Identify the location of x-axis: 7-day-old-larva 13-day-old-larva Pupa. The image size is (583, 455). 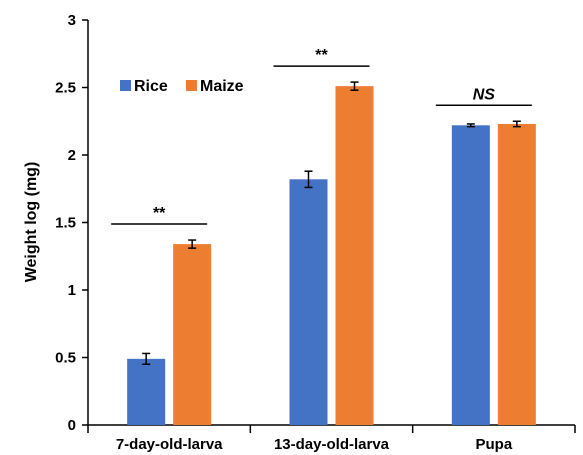
(331, 438).